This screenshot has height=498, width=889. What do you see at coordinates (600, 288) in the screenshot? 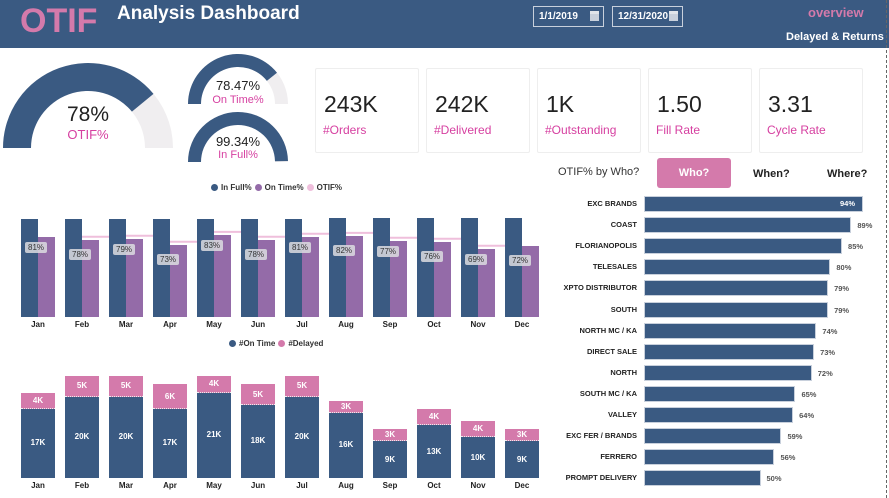
I see `who-label: XPTO DISTRIBUTOR` at bounding box center [600, 288].